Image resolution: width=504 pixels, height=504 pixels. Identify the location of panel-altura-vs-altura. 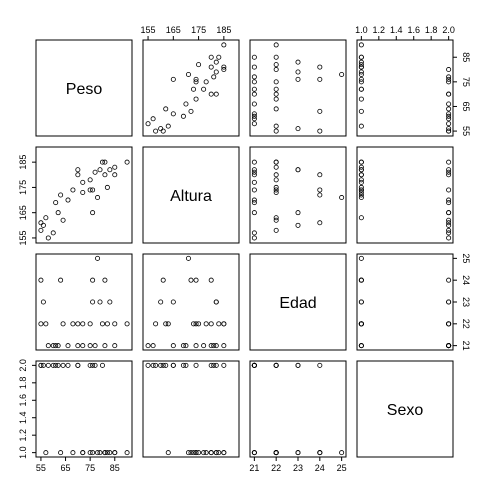
(191, 195).